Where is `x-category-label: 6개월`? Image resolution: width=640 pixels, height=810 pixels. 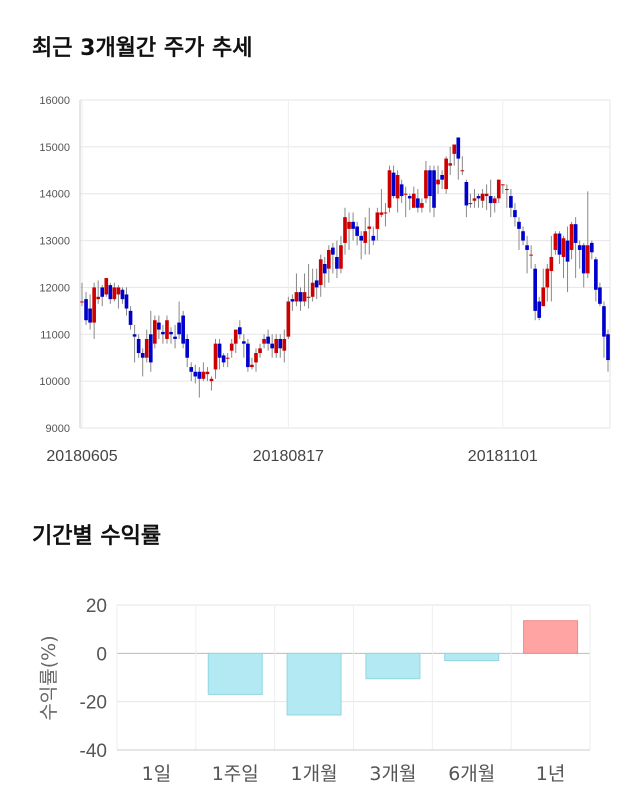
x-category-label: 6개월 is located at coordinates (471, 774).